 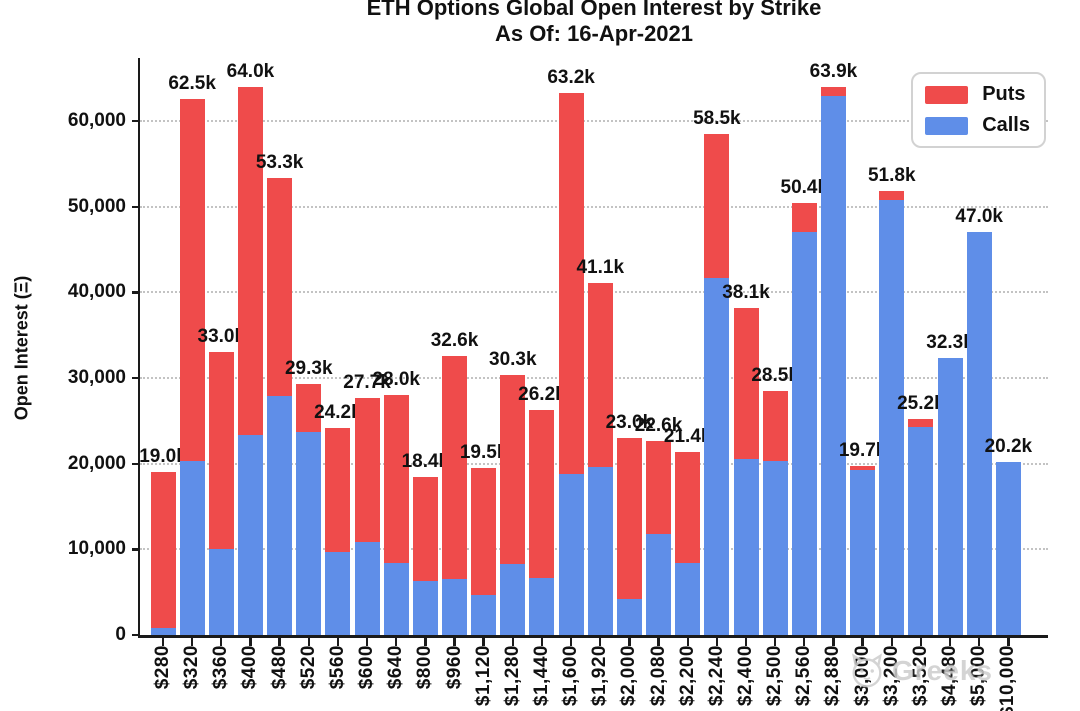 What do you see at coordinates (571, 283) in the screenshot?
I see `bar-segment-puts-$1,600` at bounding box center [571, 283].